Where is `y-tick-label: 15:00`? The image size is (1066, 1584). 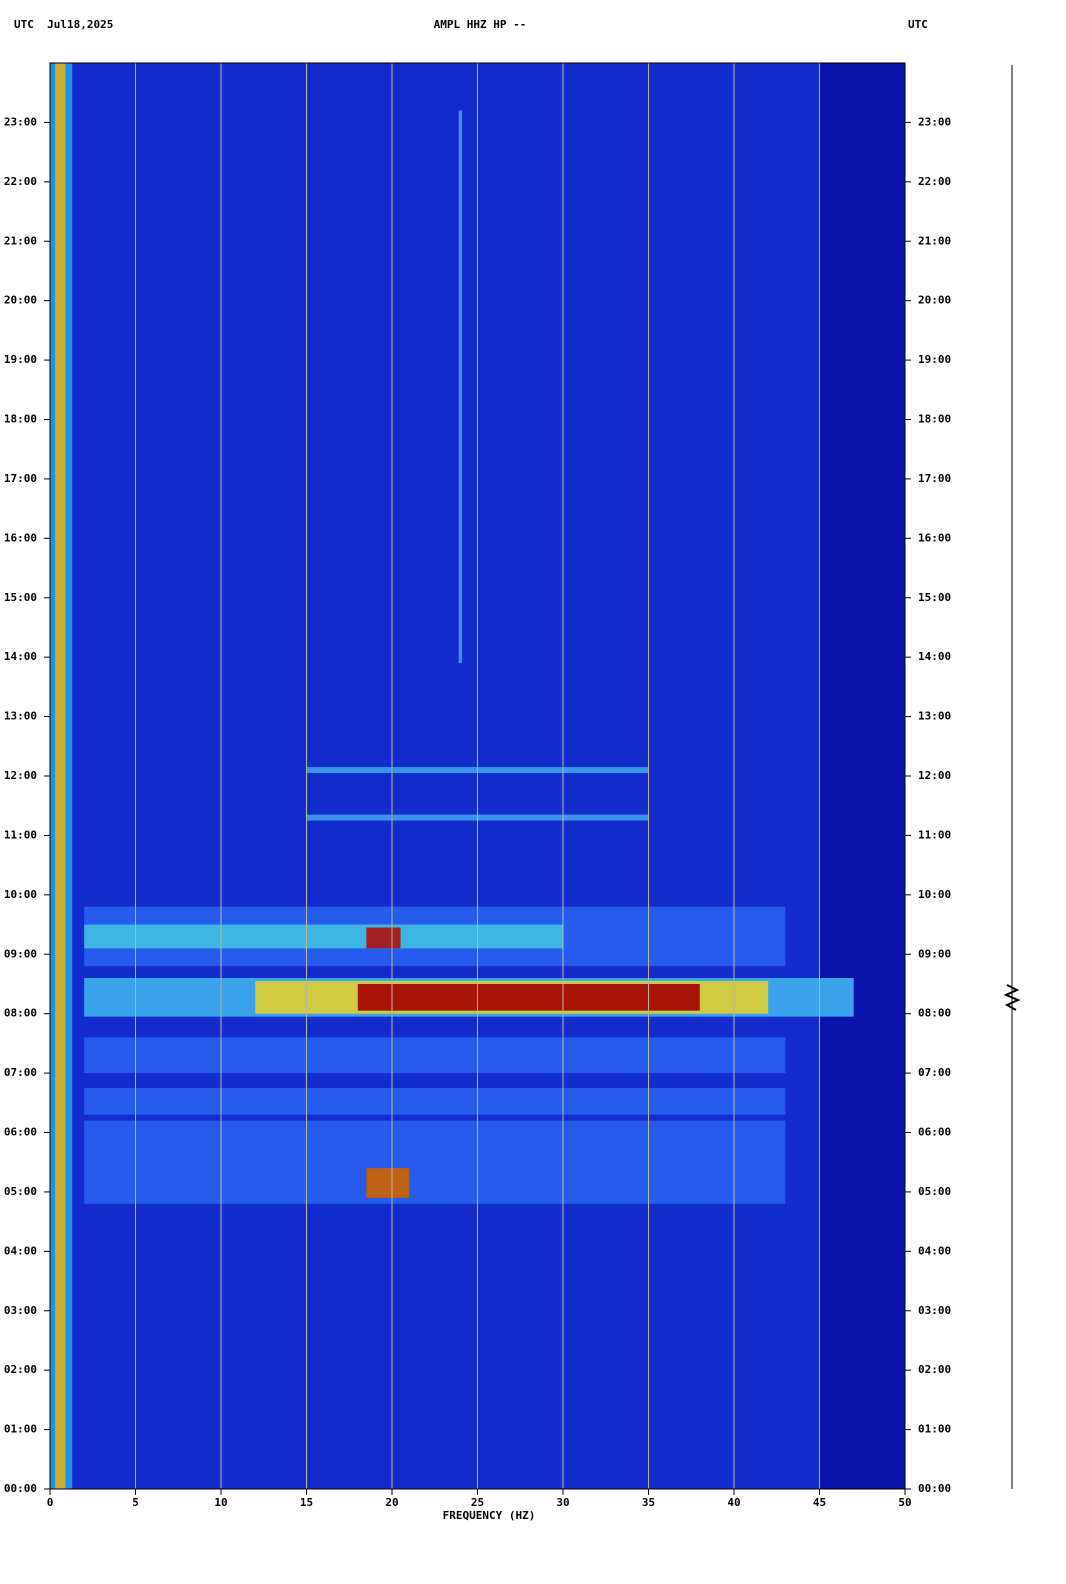 y-tick-label: 15:00 is located at coordinates (20, 597).